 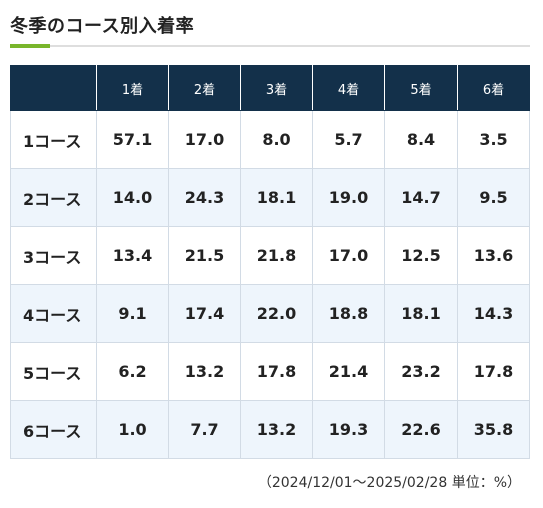 What do you see at coordinates (204, 255) in the screenshot?
I see `rate-cell: 21.5` at bounding box center [204, 255].